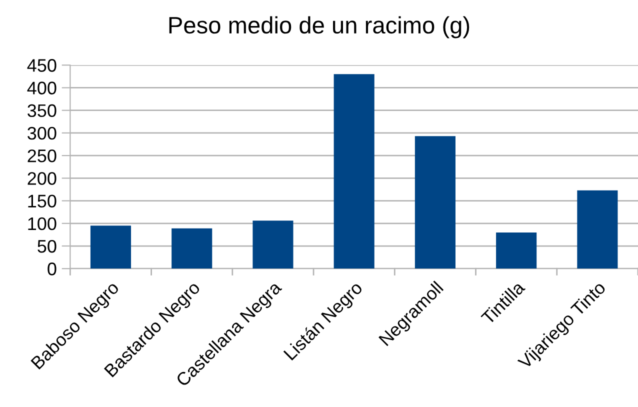  What do you see at coordinates (41, 88) in the screenshot?
I see `y-tick-label: 400` at bounding box center [41, 88].